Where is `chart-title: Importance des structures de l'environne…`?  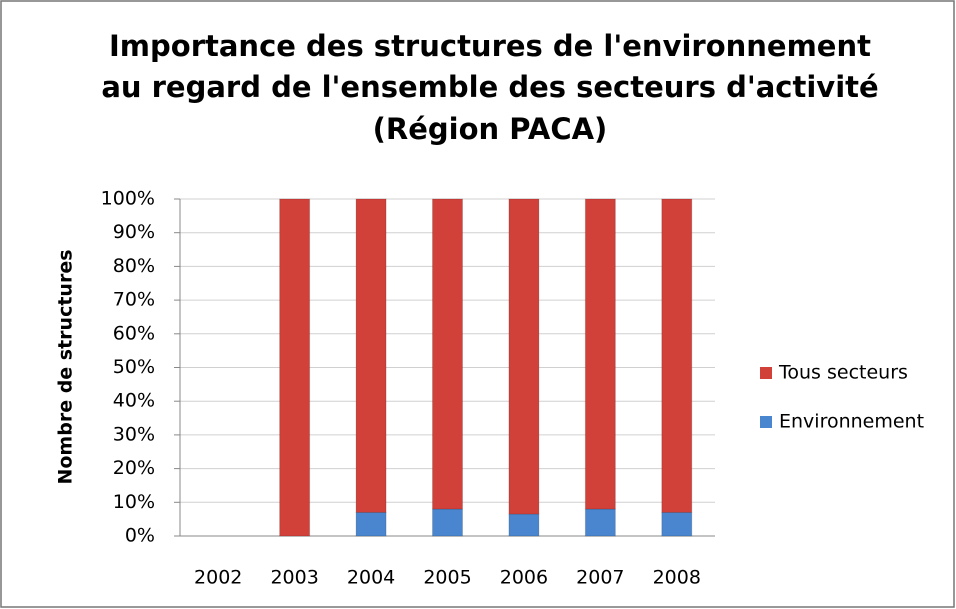 chart-title: Importance des structures de l'environne… is located at coordinates (490, 46).